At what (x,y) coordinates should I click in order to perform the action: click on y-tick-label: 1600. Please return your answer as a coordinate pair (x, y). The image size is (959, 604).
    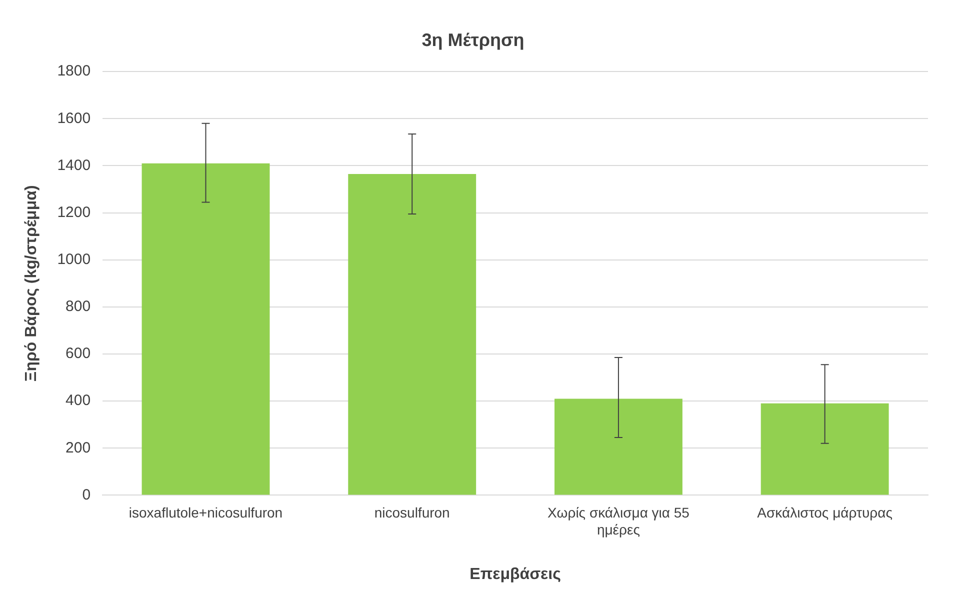
    Looking at the image, I should click on (74, 118).